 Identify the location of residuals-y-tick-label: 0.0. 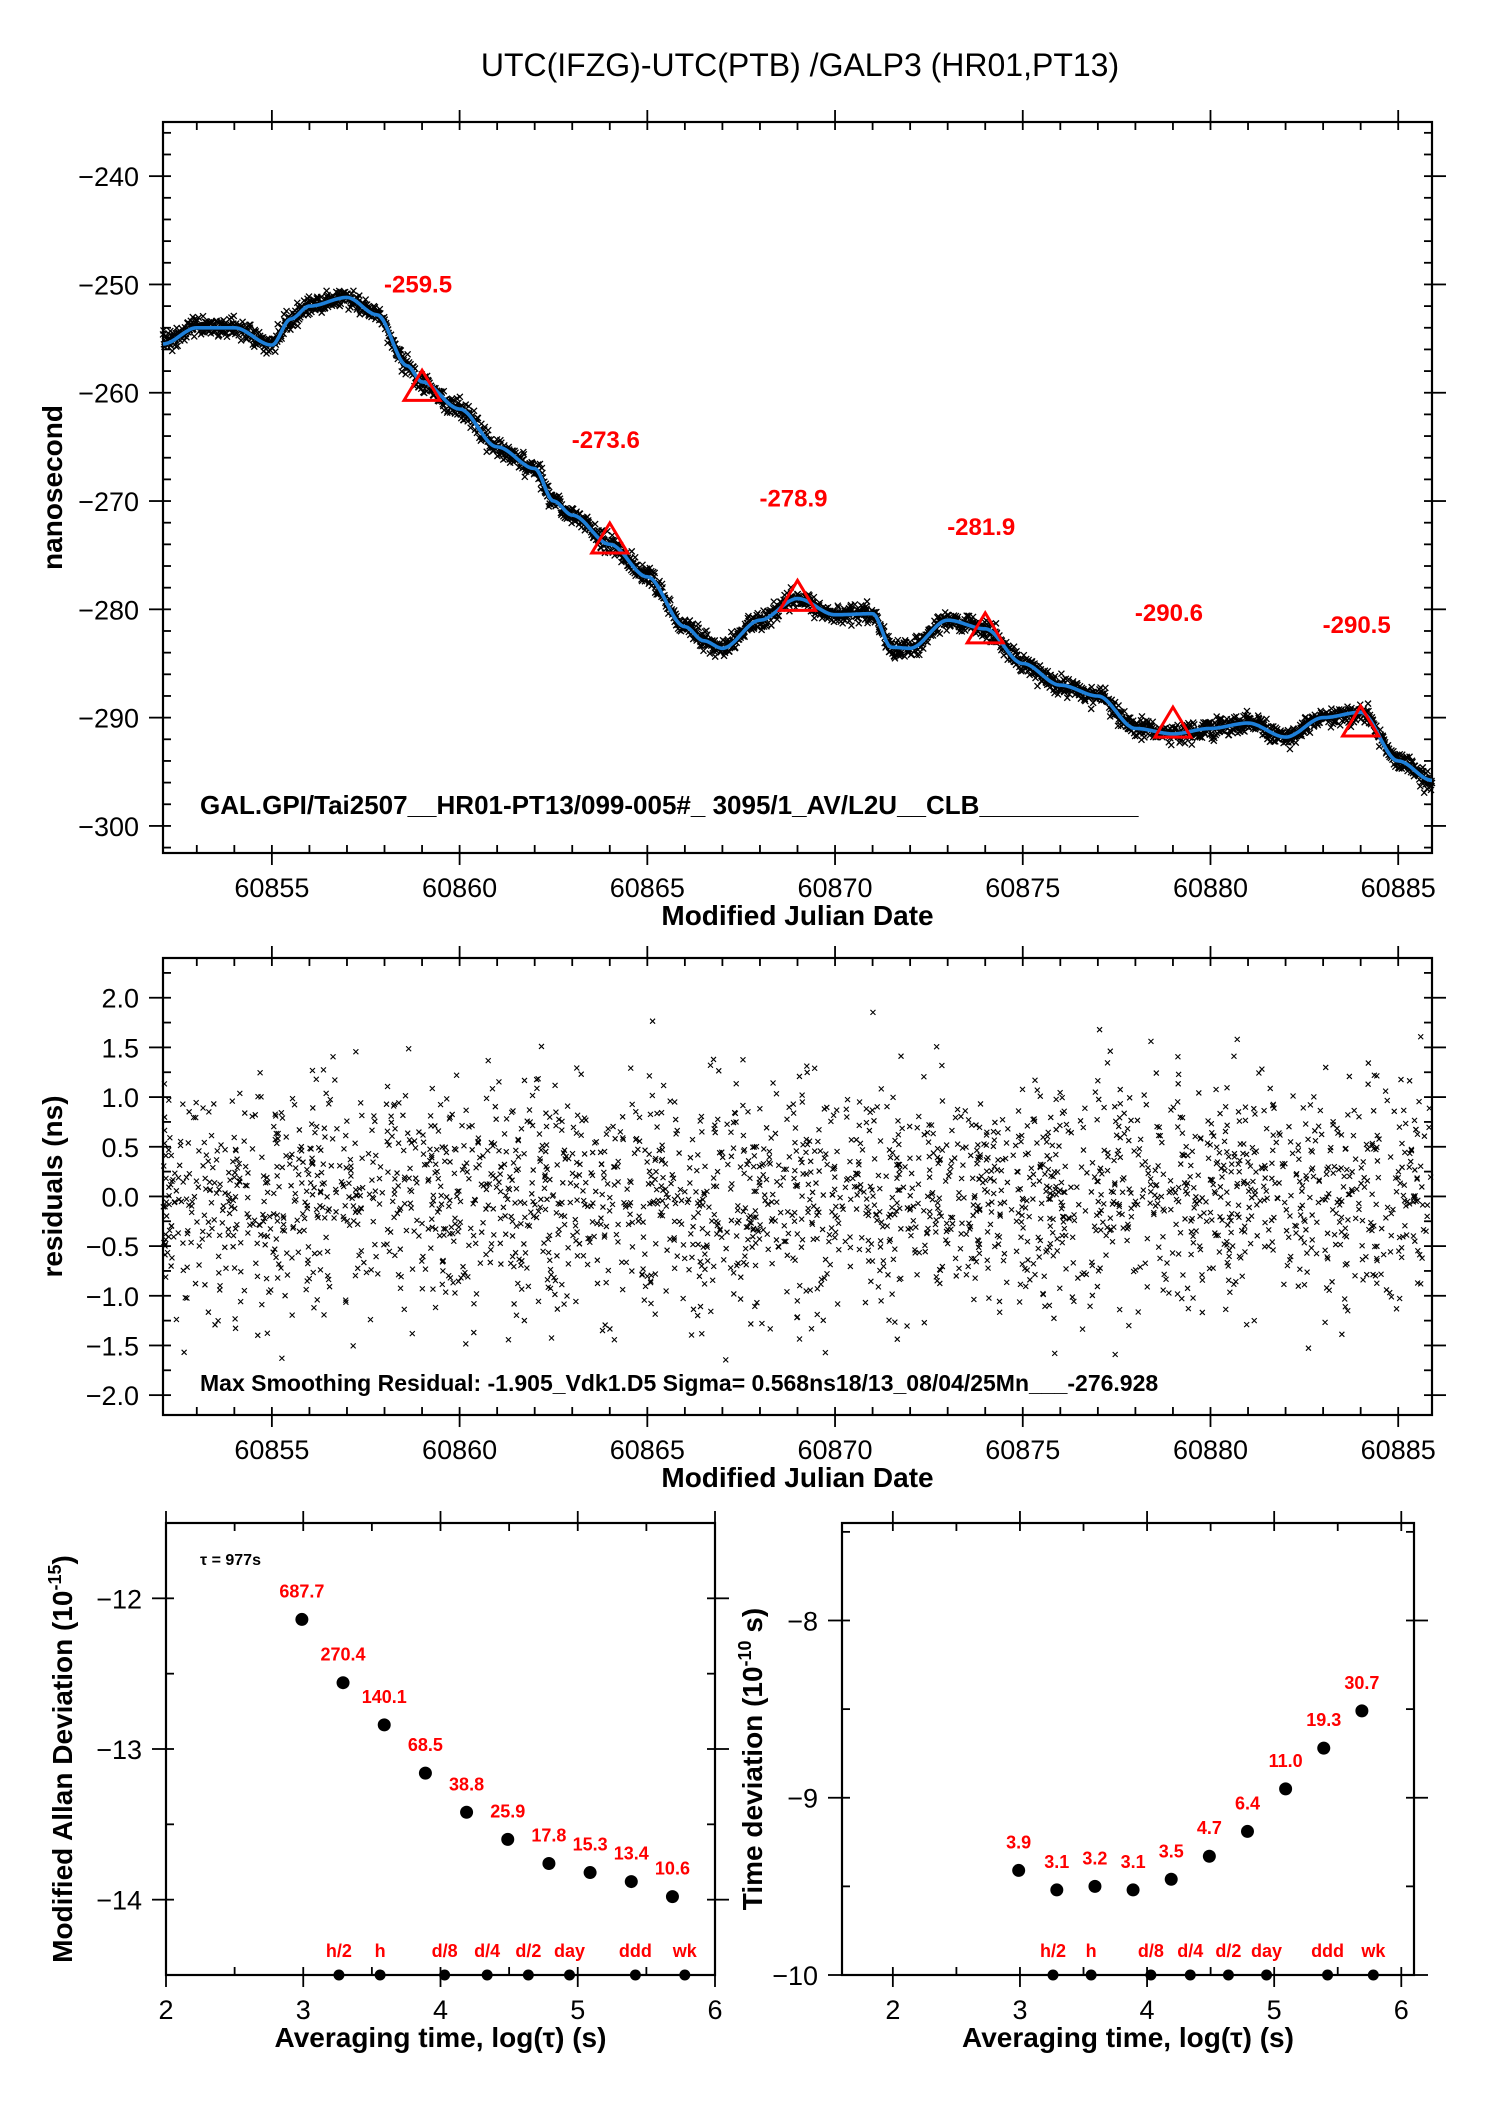
(120, 1197).